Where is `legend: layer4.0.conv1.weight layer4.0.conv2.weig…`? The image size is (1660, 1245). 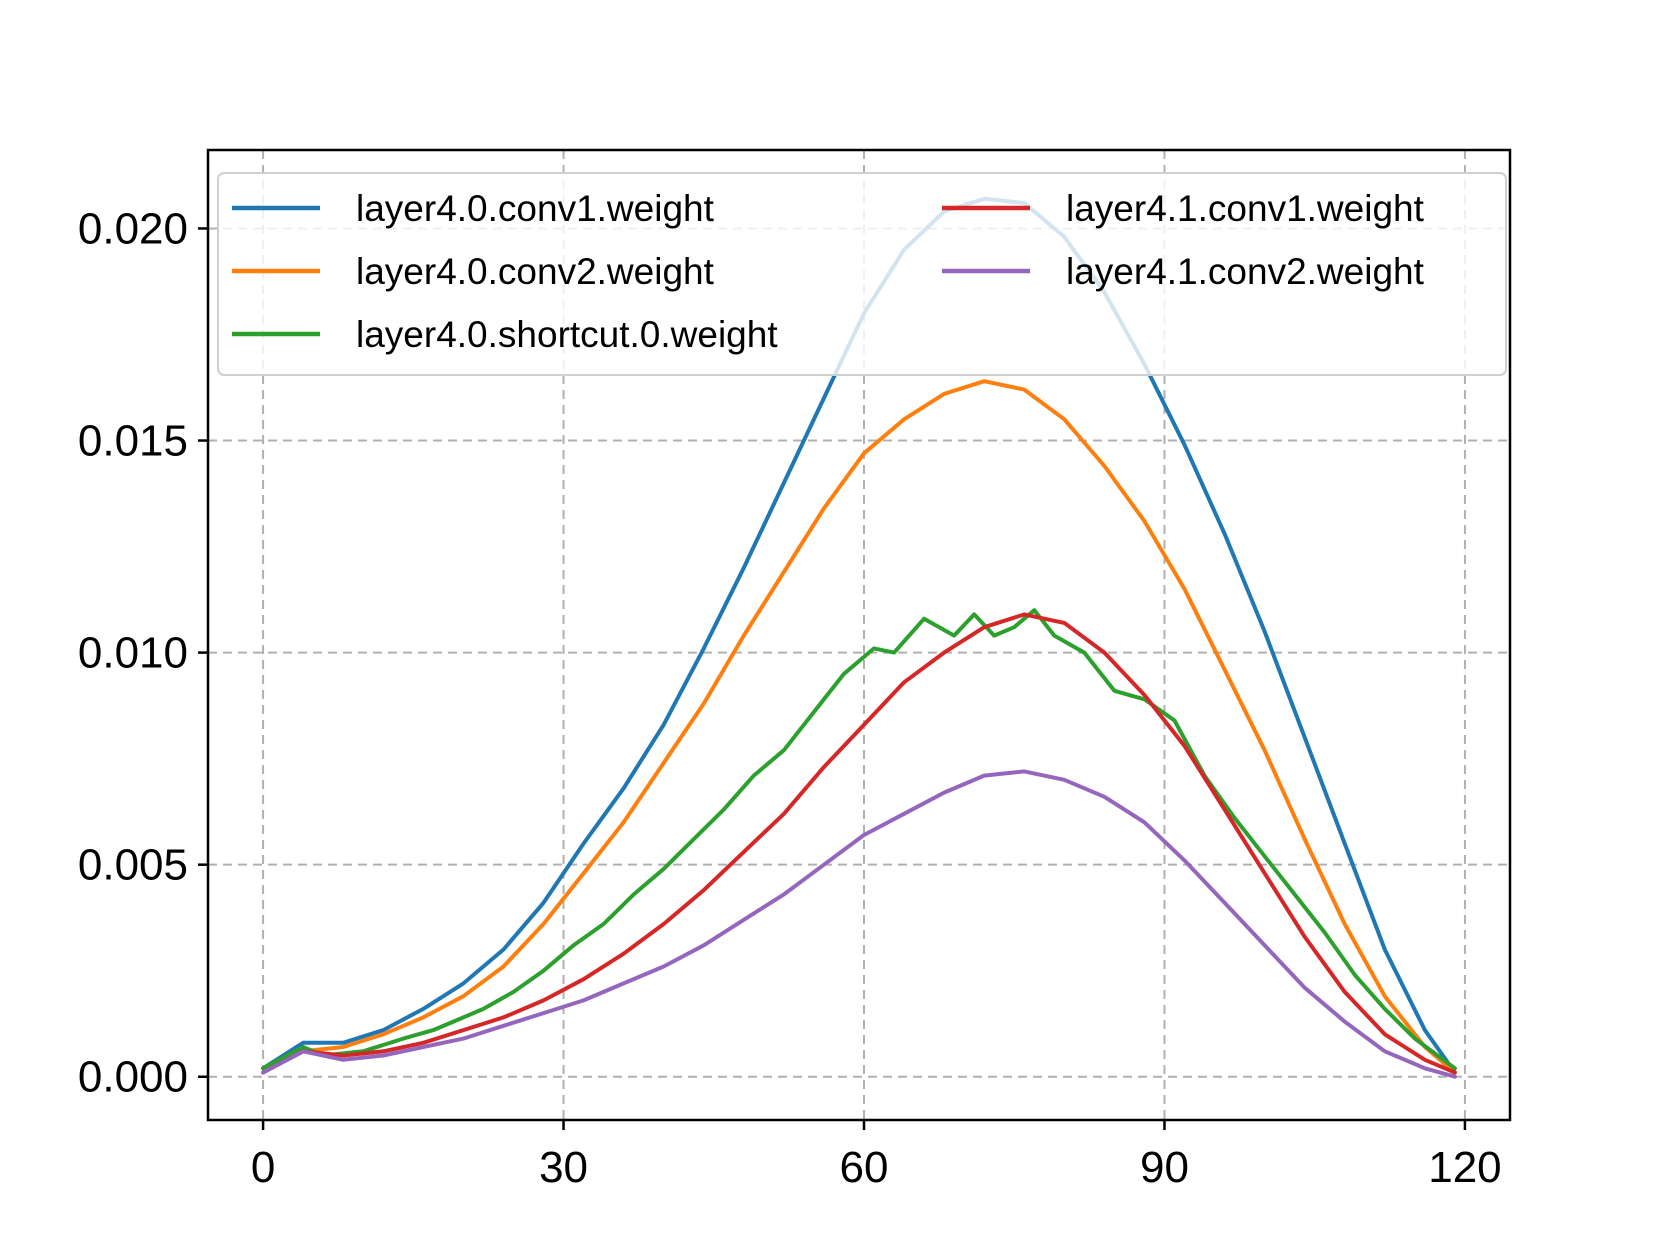 legend: layer4.0.conv1.weight layer4.0.conv2.weig… is located at coordinates (862, 274).